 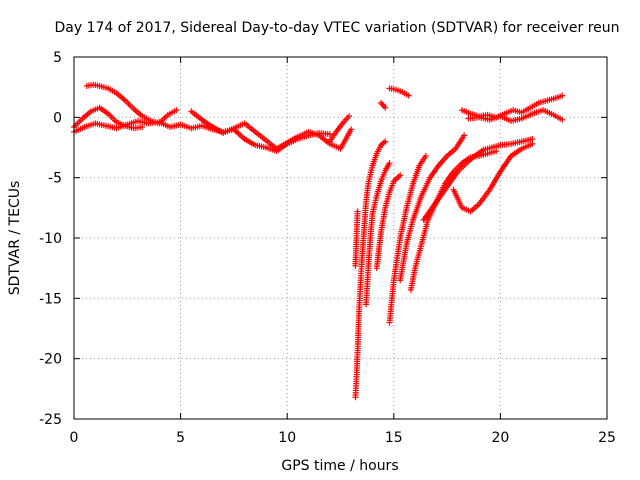 I want to click on x-tick-label: 15, so click(x=394, y=438).